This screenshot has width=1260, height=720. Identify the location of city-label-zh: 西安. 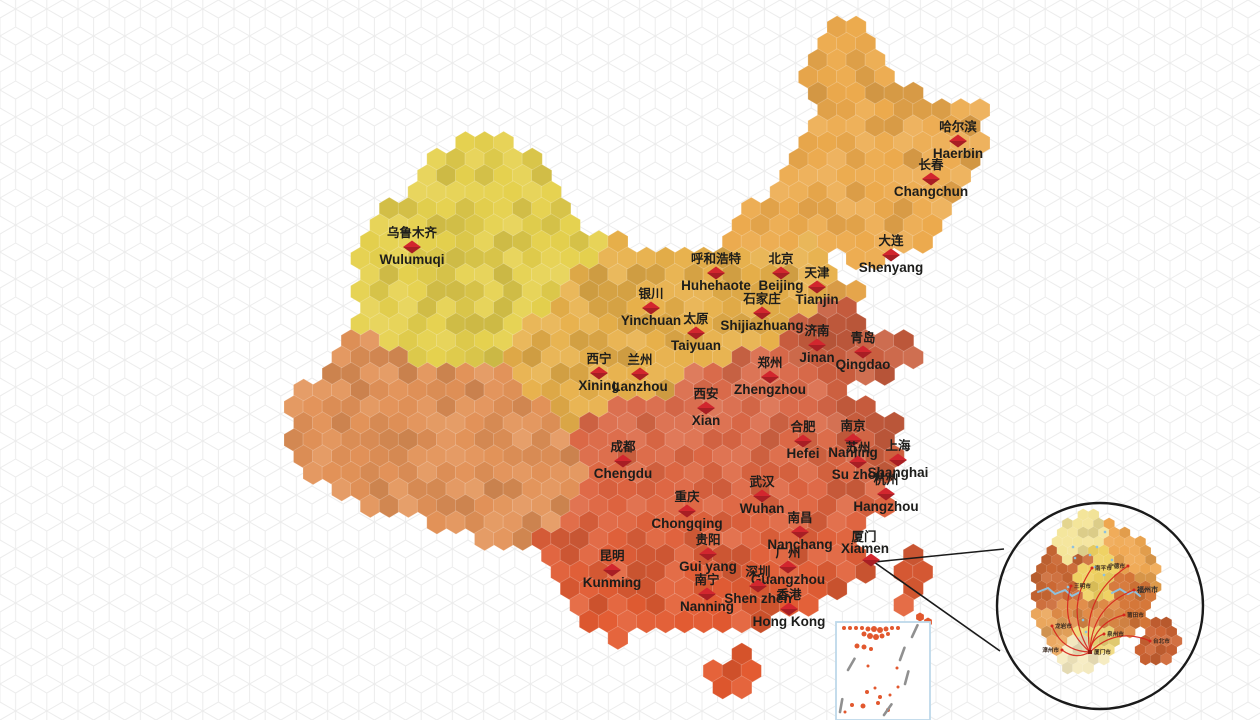
(705, 393).